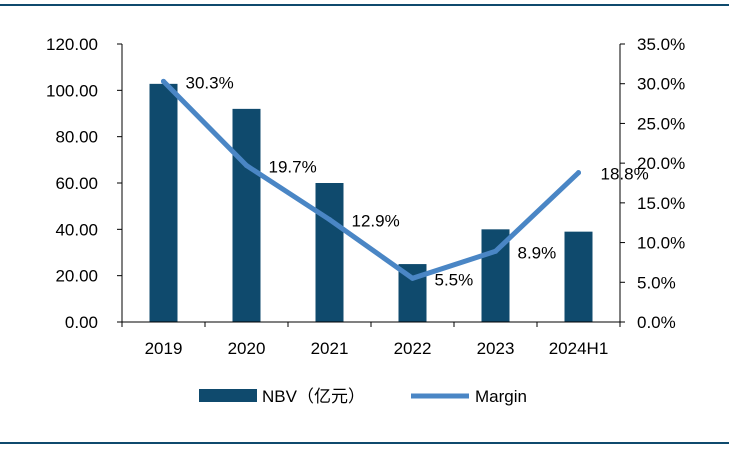 Image resolution: width=729 pixels, height=451 pixels. What do you see at coordinates (76, 276) in the screenshot?
I see `left-tick-label: 20.00` at bounding box center [76, 276].